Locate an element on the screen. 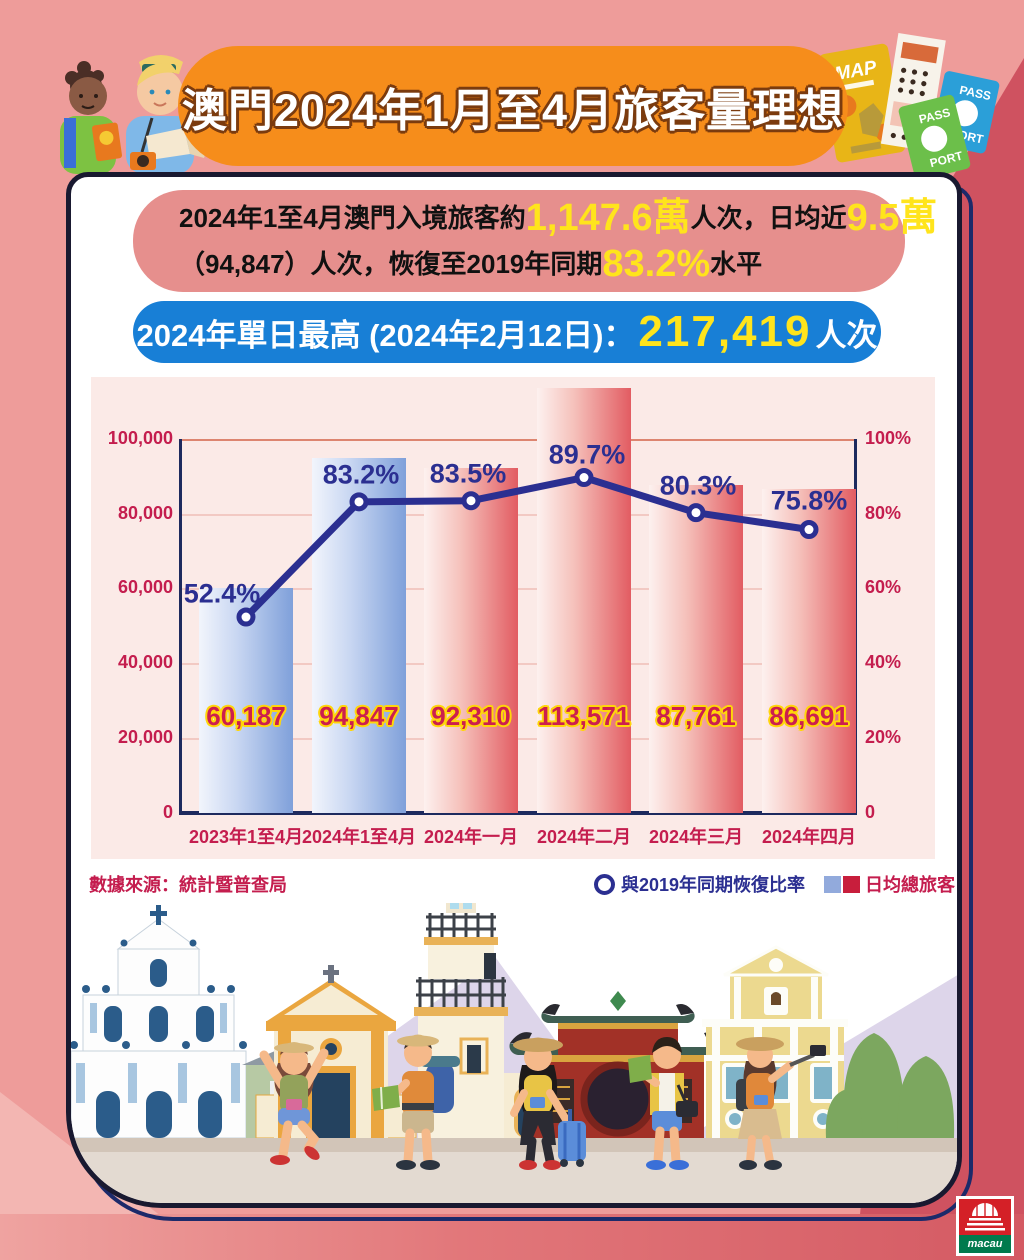 Image resolution: width=1024 pixels, height=1260 pixels. line-path is located at coordinates (526, 547).